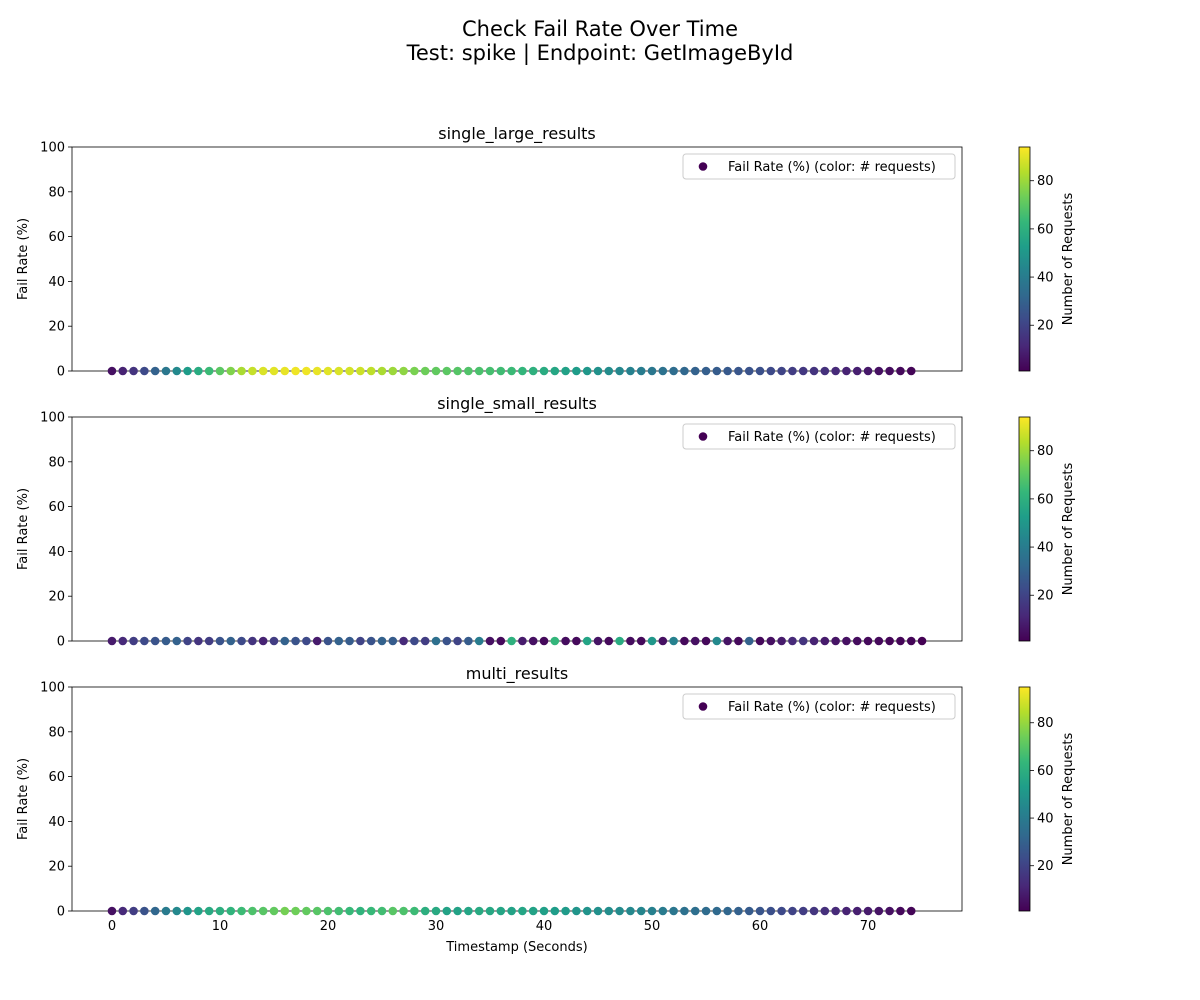 This screenshot has width=1200, height=1000. Describe the element at coordinates (511, 371) in the screenshot. I see `data-points` at that location.